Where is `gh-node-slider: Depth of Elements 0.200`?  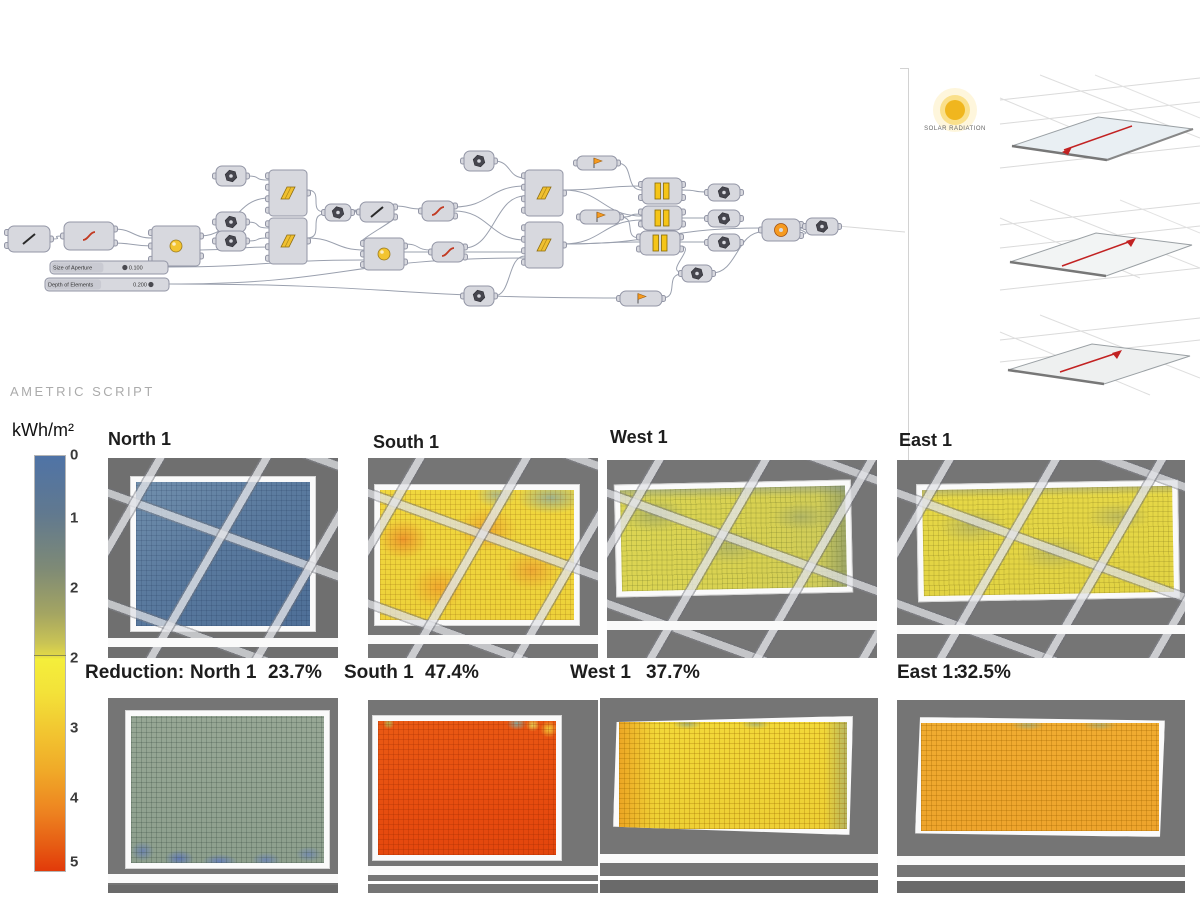 gh-node-slider: Depth of Elements 0.200 is located at coordinates (107, 284).